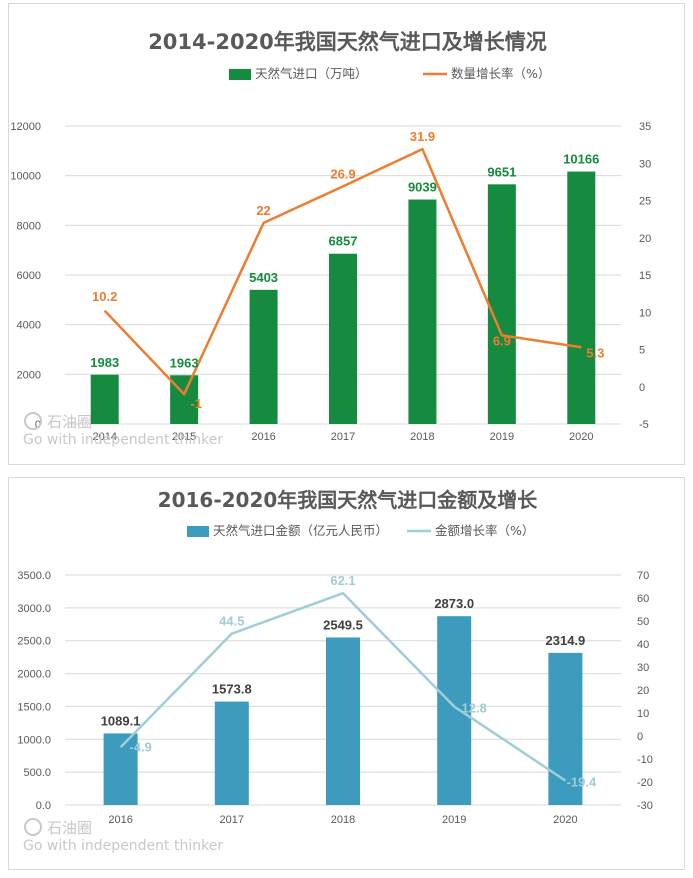  I want to click on y-left-tick-label: 3000.0, so click(34, 609).